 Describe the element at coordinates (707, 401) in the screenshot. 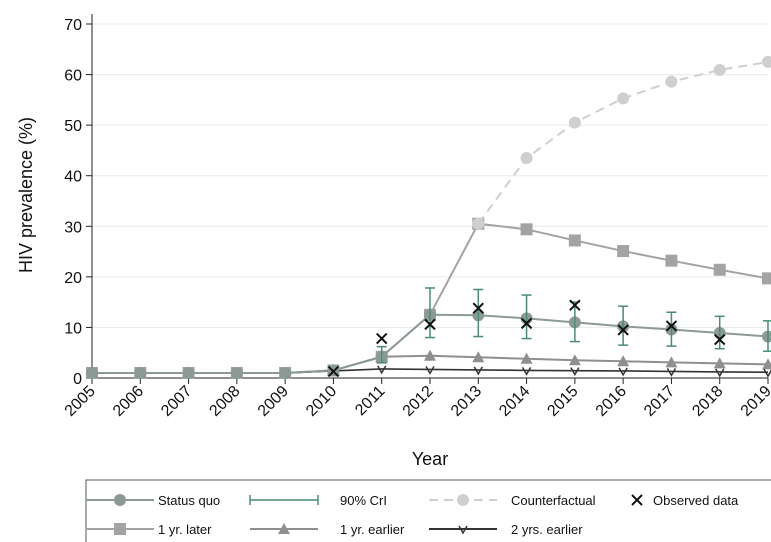

I see `x-tick-label: 2018` at that location.